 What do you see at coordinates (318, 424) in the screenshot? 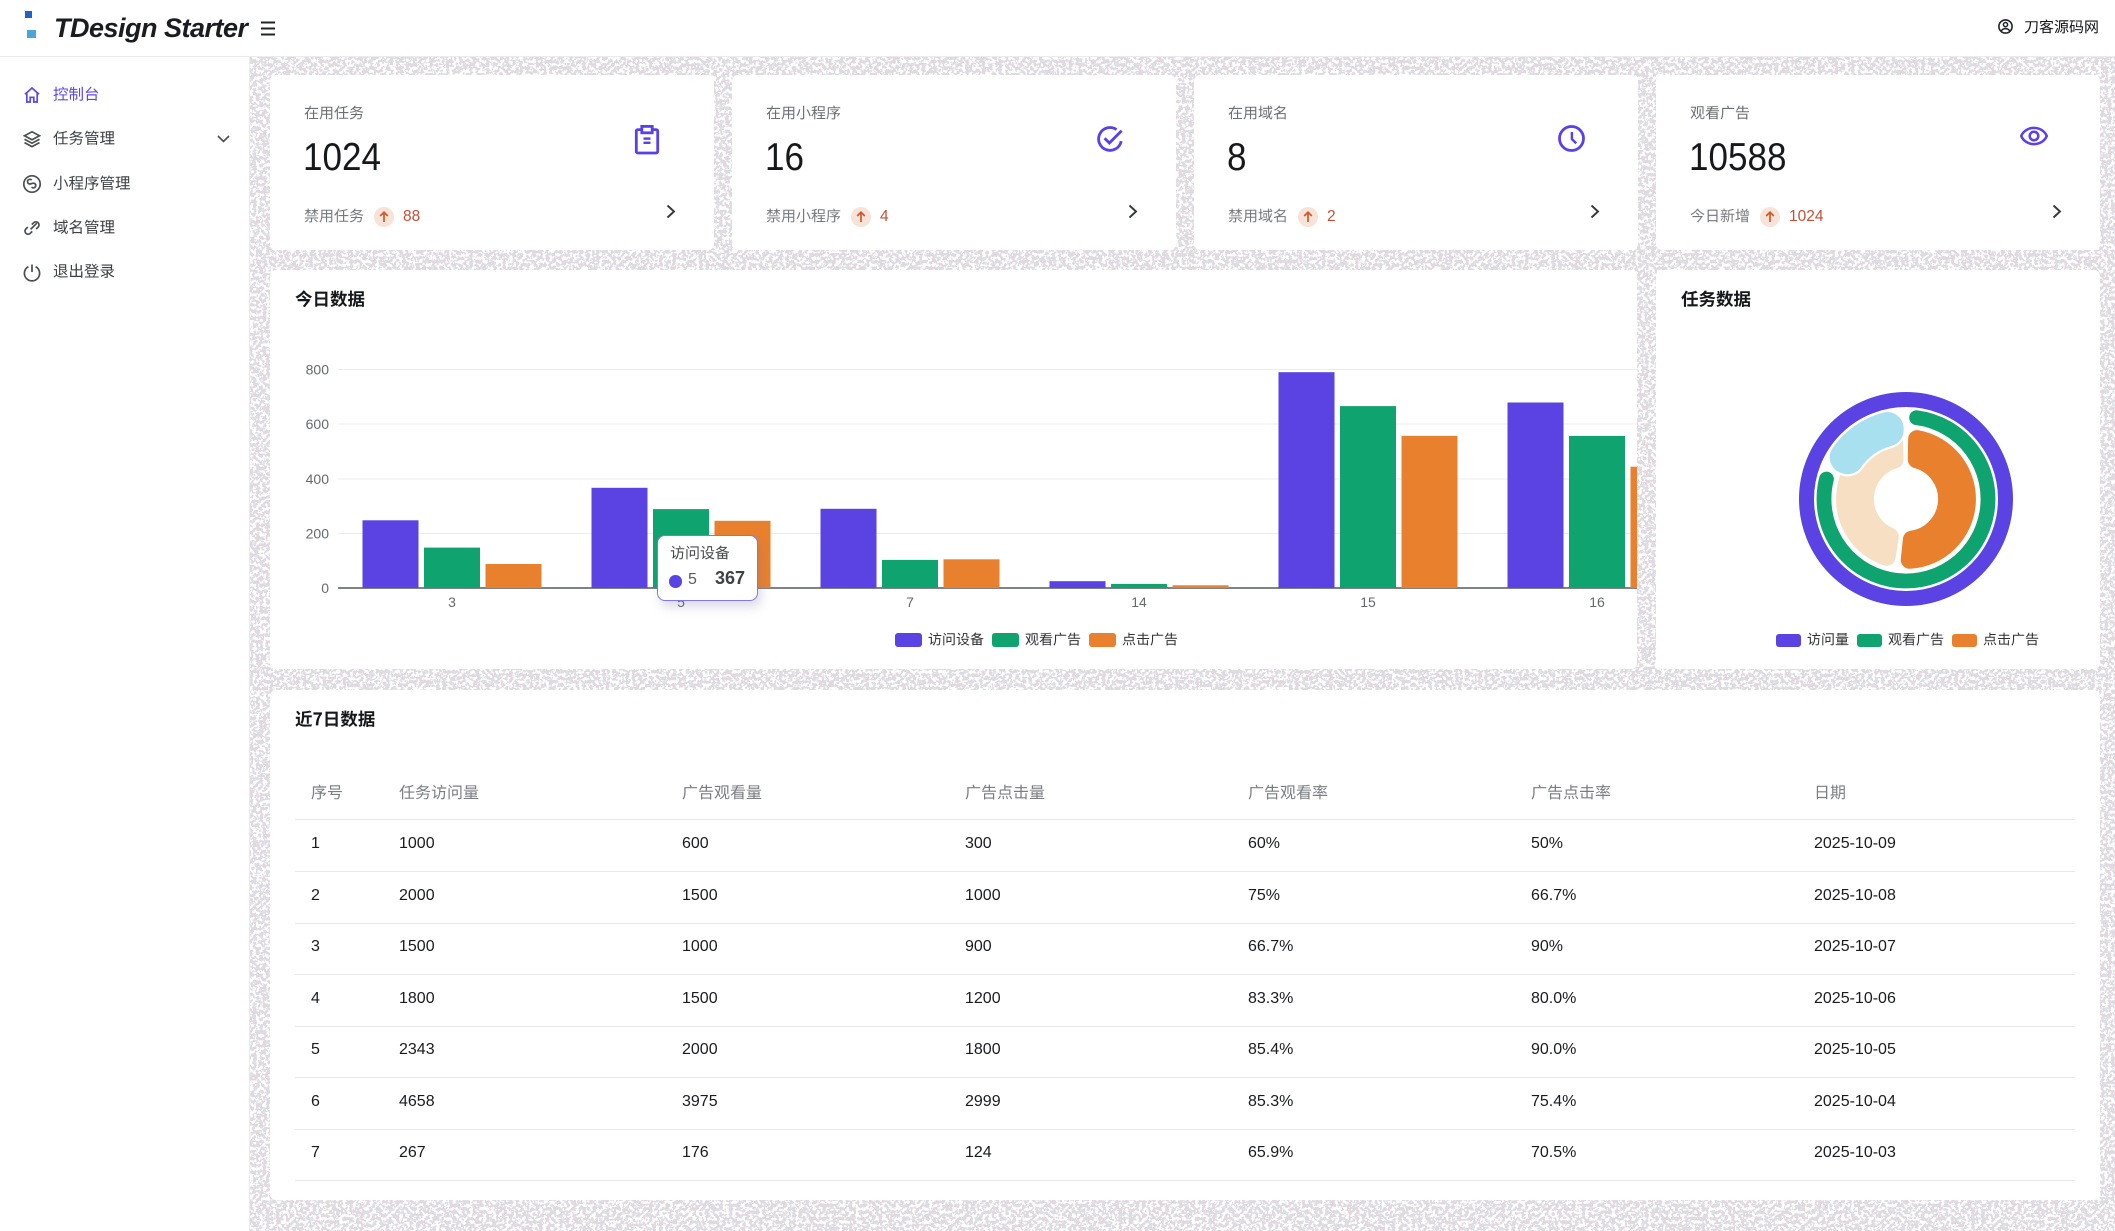
I see `svg-text: 600` at bounding box center [318, 424].